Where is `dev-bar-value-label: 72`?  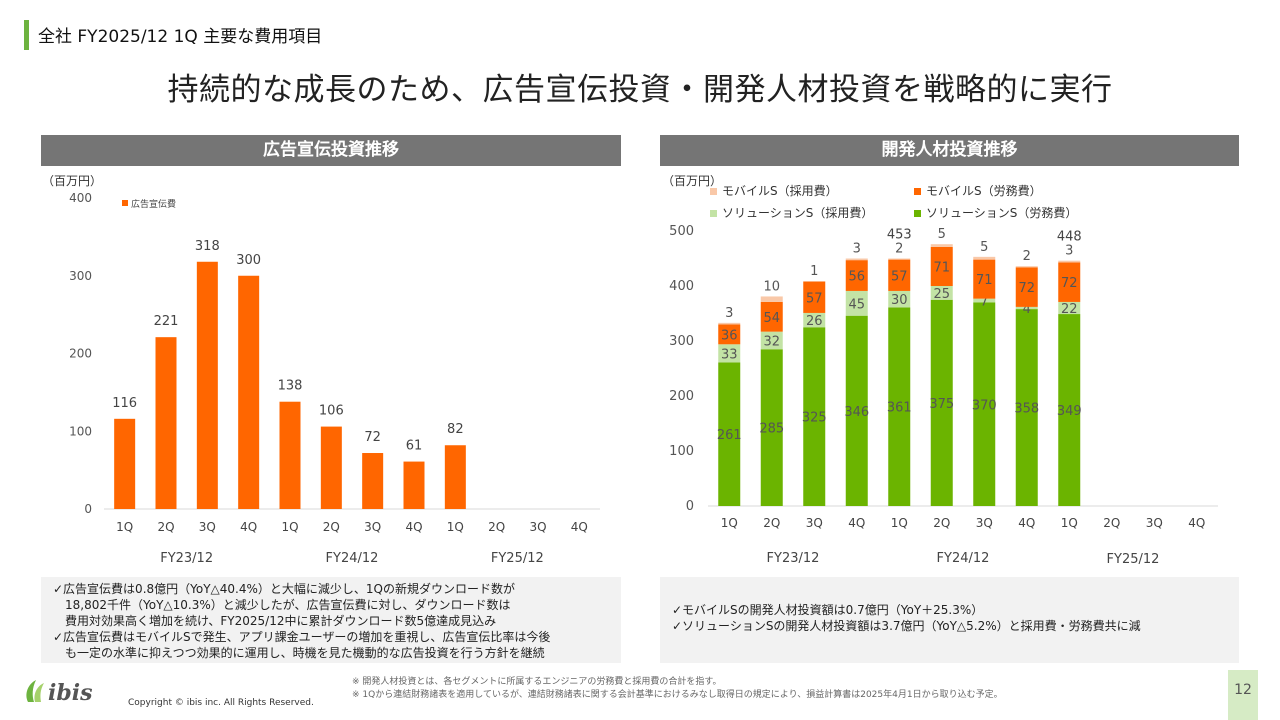
dev-bar-value-label: 72 is located at coordinates (1026, 288).